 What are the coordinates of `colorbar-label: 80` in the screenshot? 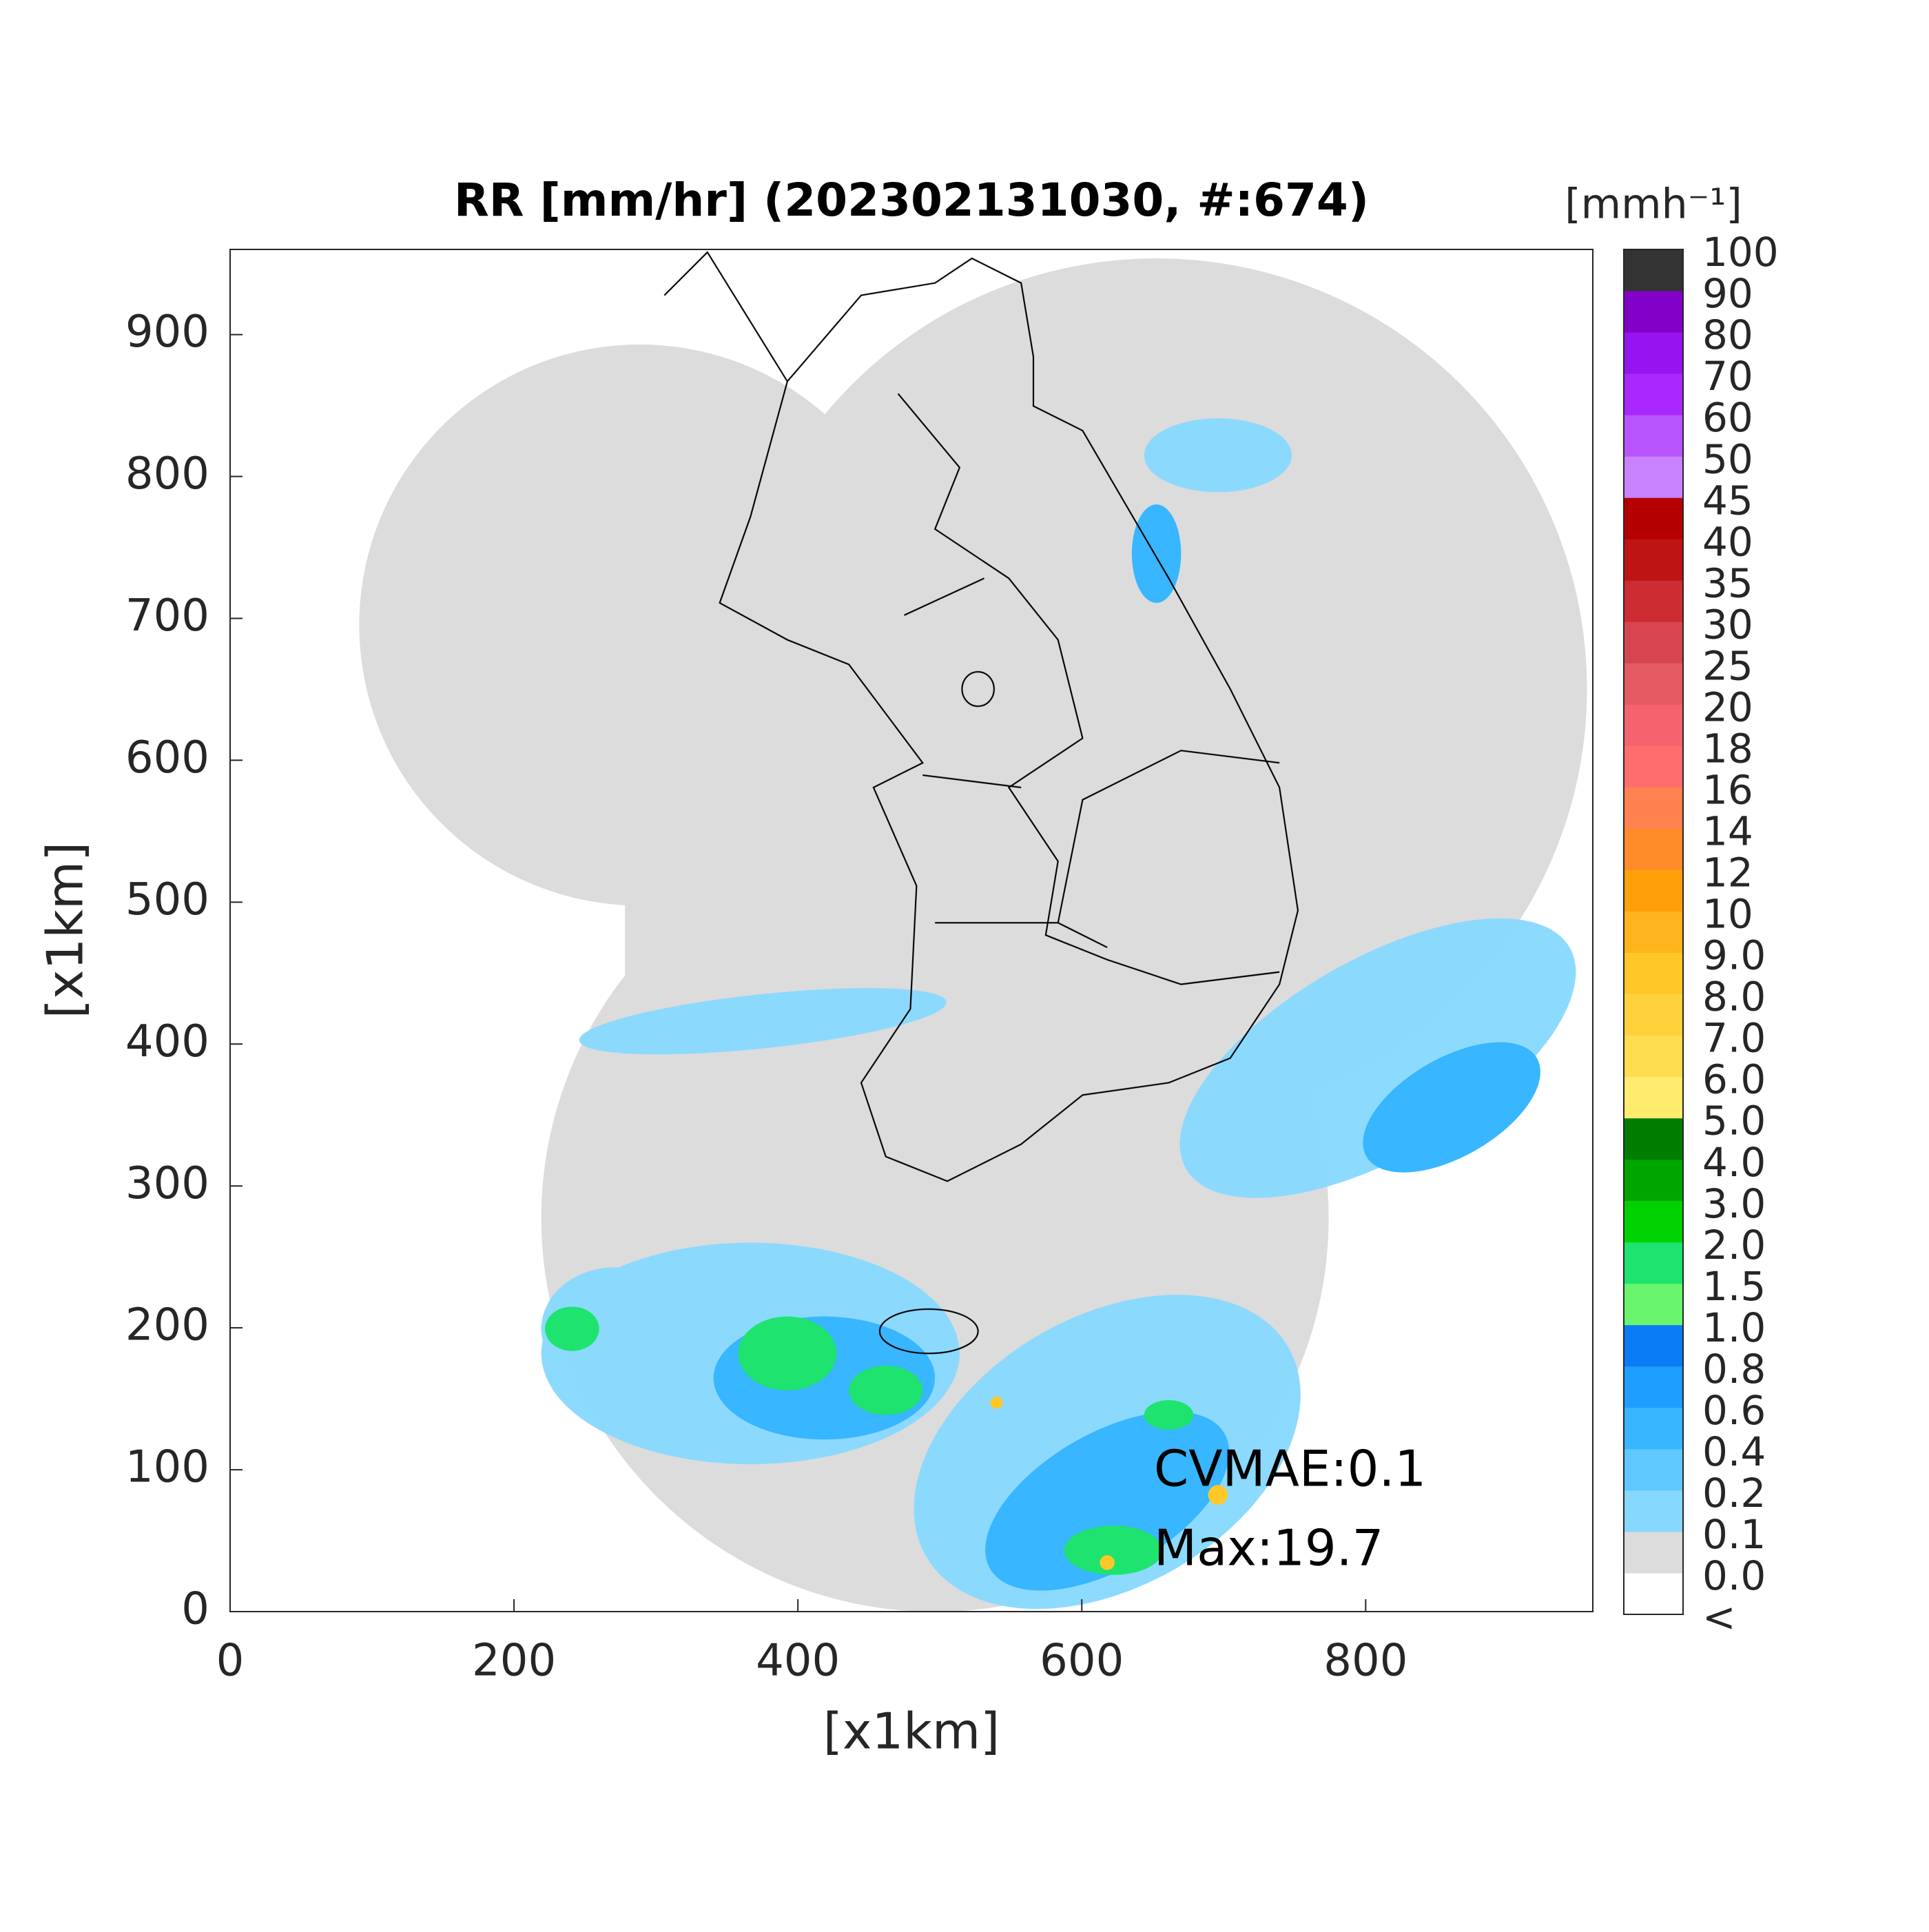 It's located at (1727, 334).